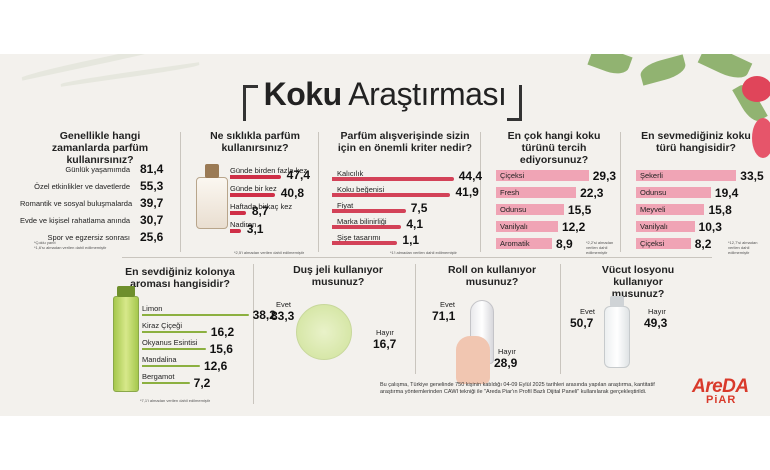 The height and width of the screenshot is (470, 770). What do you see at coordinates (255, 142) in the screenshot?
I see `q2-question: Ne sıklıkla parfüm kullanırsınız?` at bounding box center [255, 142].